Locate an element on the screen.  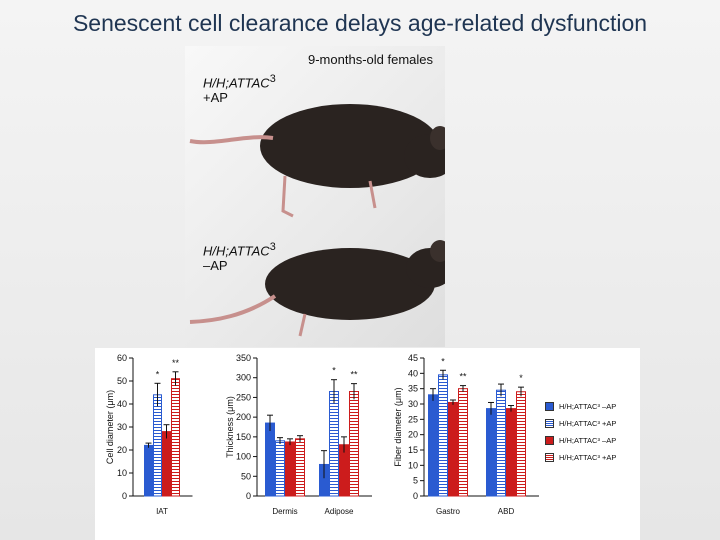
y-tick-label: 15 is located at coordinates (413, 450).